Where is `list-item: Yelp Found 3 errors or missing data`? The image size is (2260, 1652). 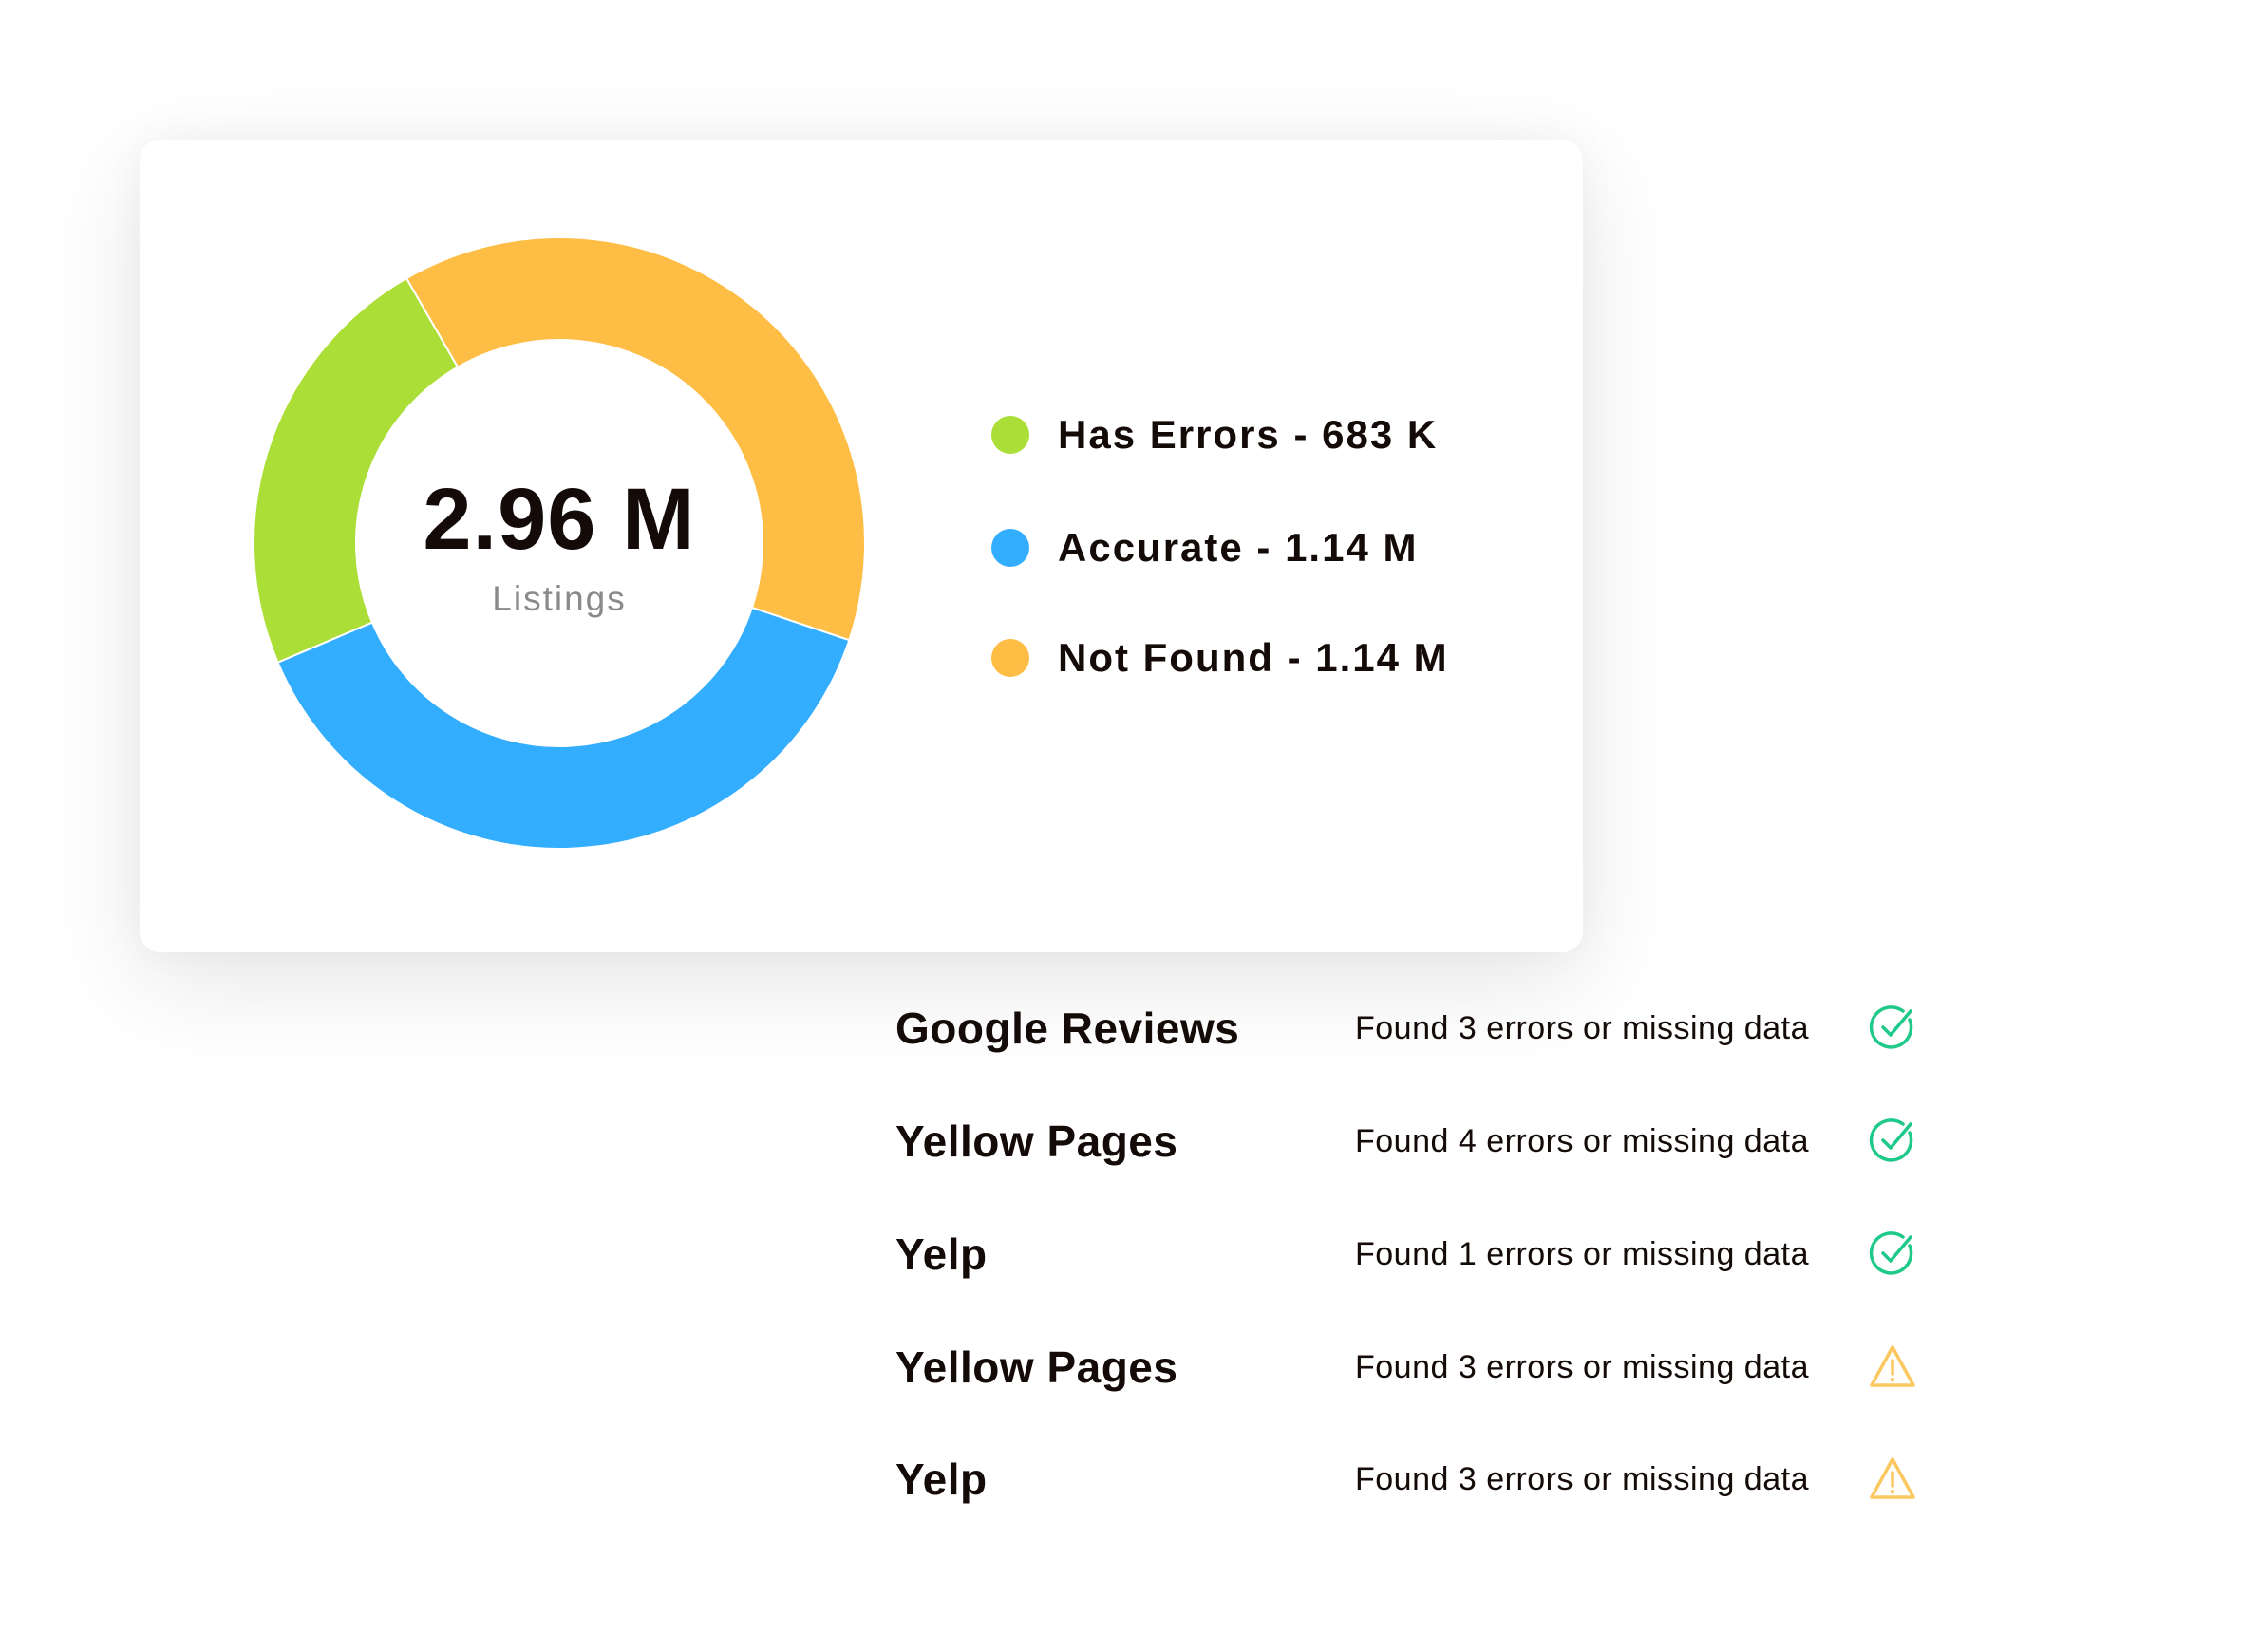
list-item: Yelp Found 3 errors or missing data is located at coordinates (1417, 1479).